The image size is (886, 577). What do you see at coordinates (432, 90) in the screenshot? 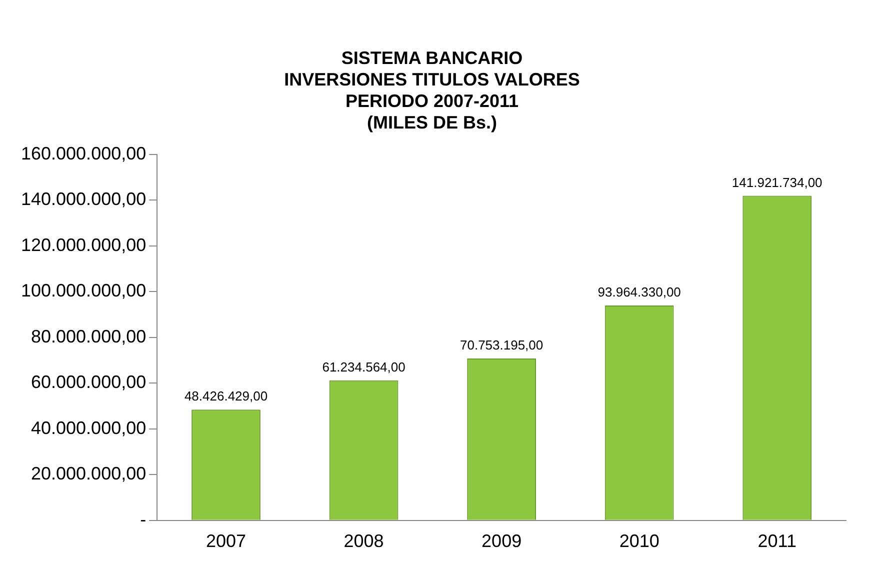
I see `chart-title: SISTEMA BANCARIO INVERSIONES TITULOS VALORES PERIODO 2007-2011 (MILES DE Bs.)` at bounding box center [432, 90].